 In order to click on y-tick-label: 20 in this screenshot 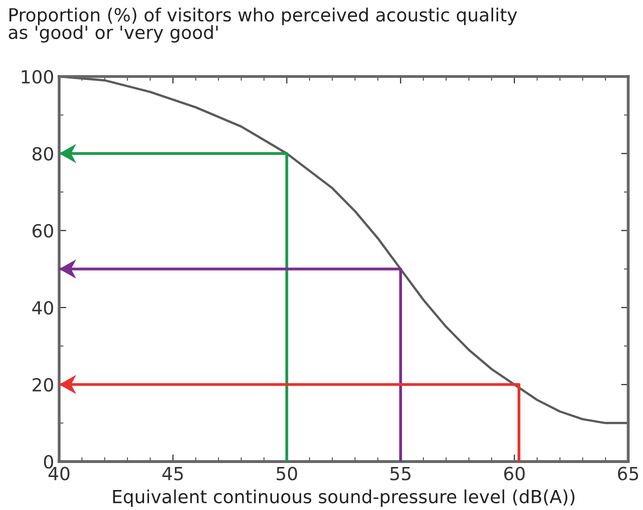, I will do `click(43, 385)`.